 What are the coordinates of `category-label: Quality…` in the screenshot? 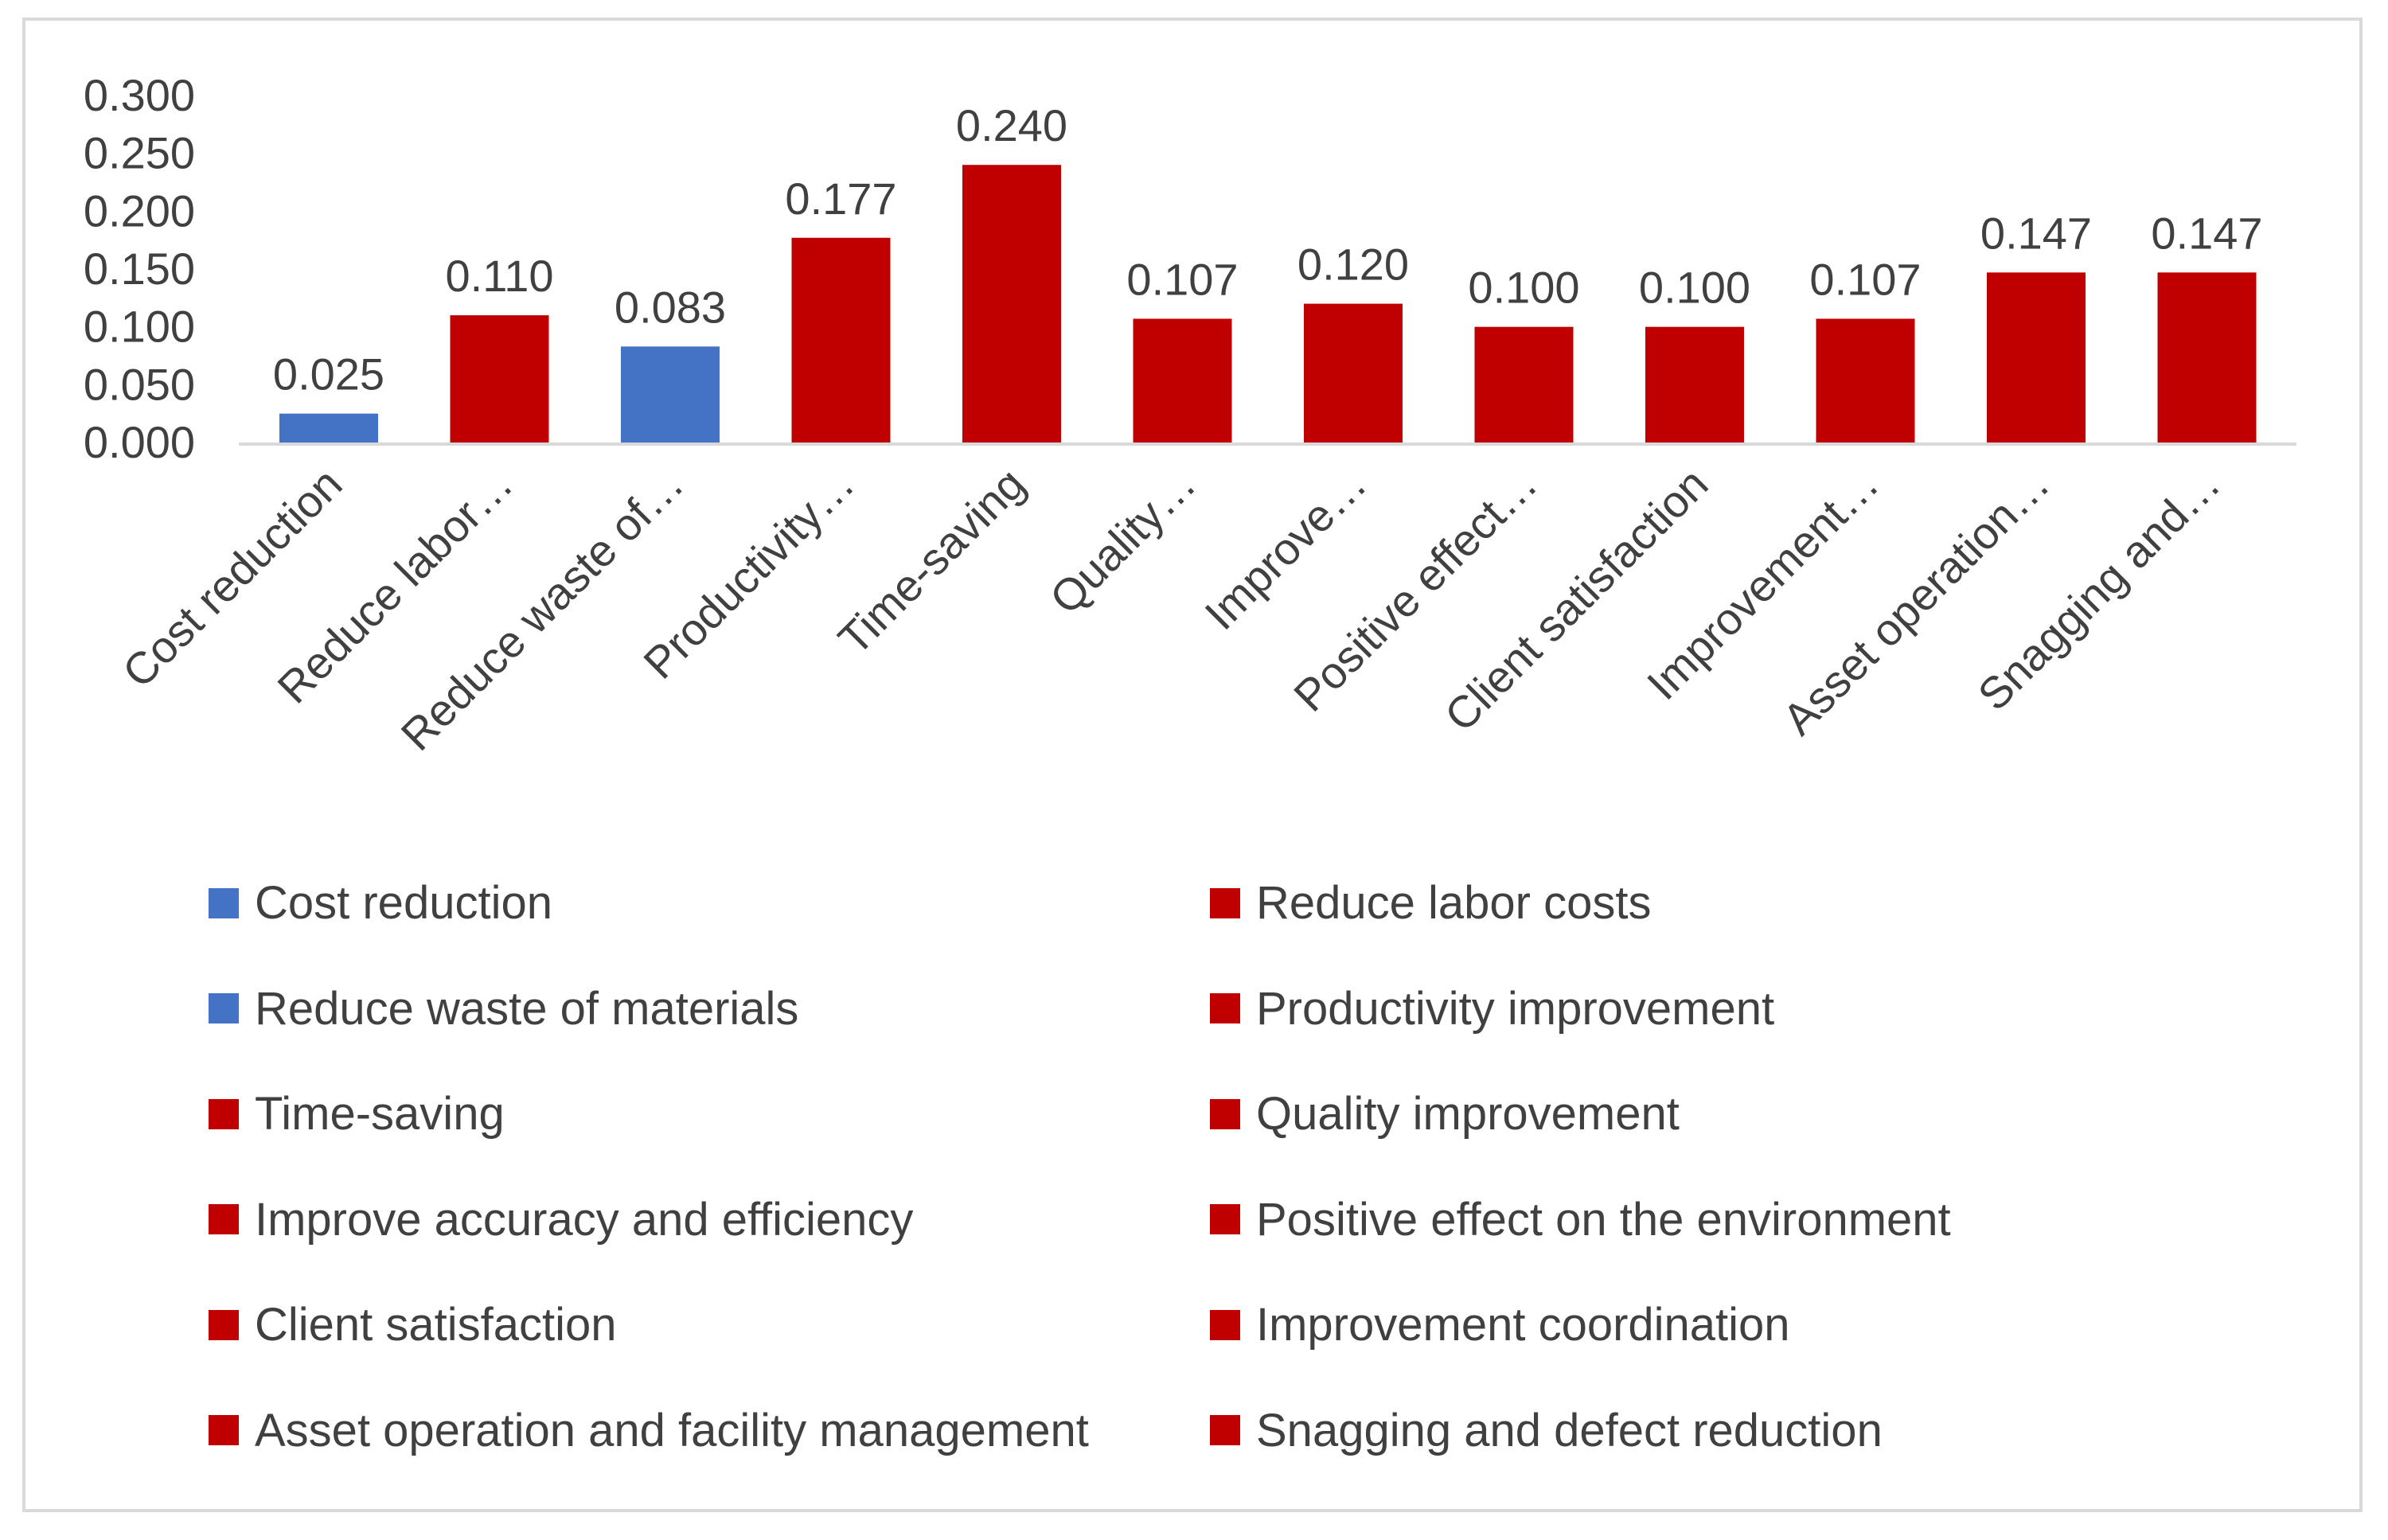 It's located at (1123, 540).